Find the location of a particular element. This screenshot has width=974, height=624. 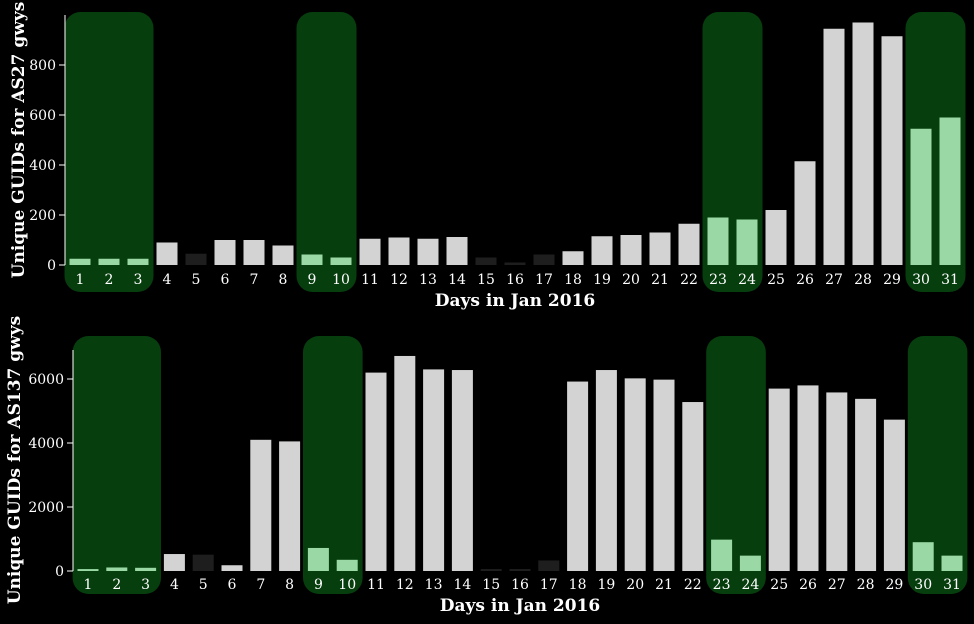

y-tick-label-1-0: 0 is located at coordinates (51, 266).